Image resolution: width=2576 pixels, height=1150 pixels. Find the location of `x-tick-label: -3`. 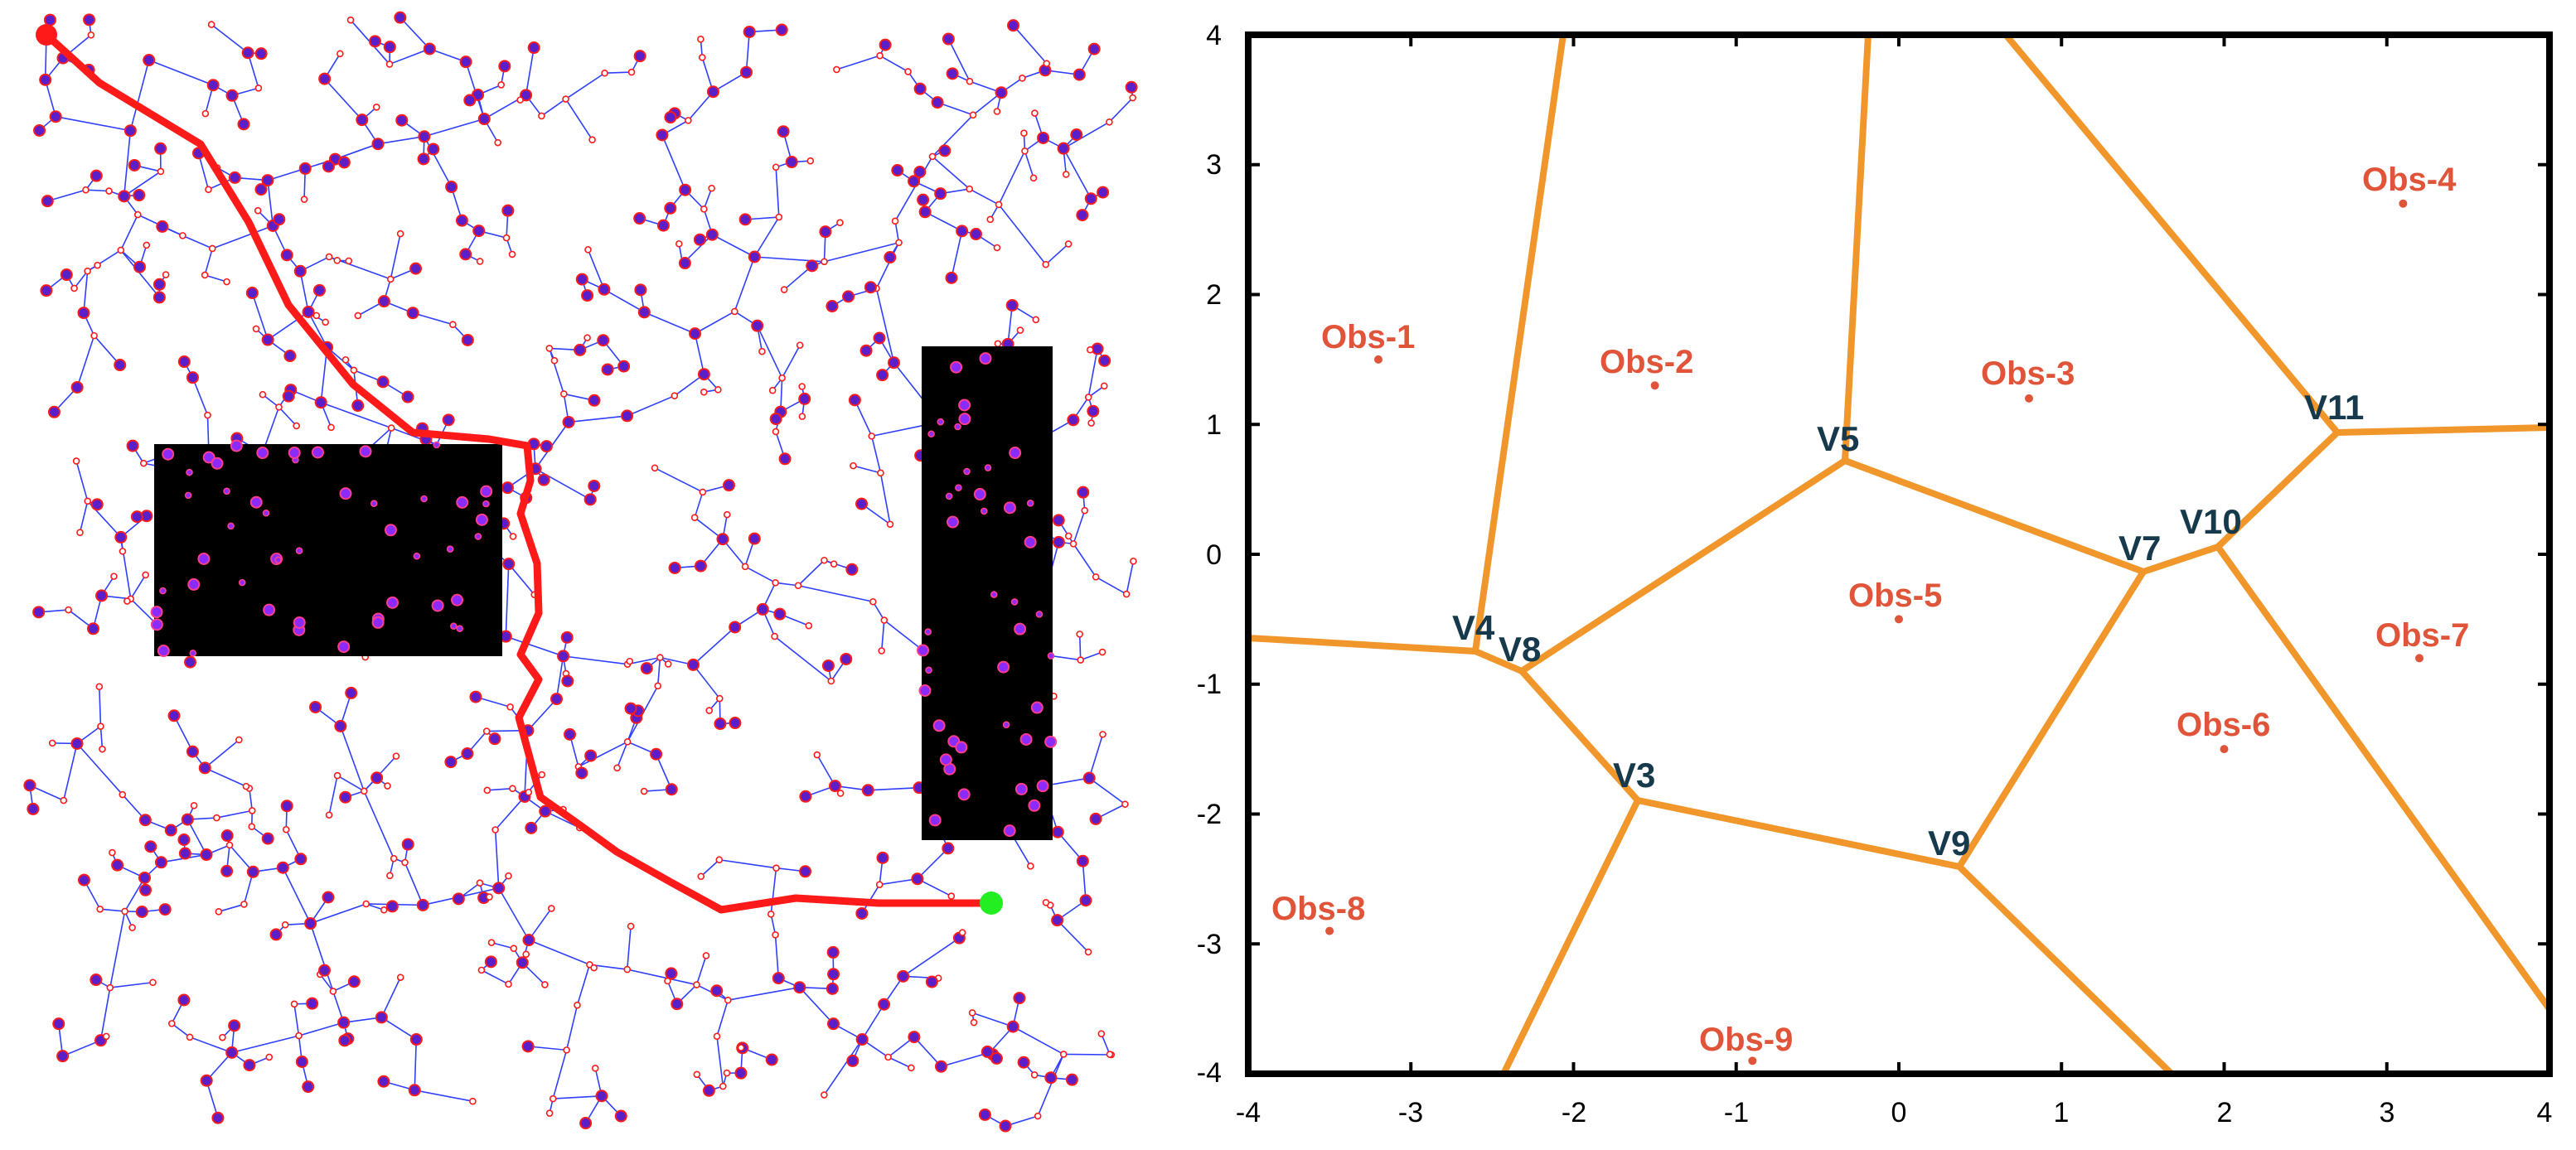

x-tick-label: -3 is located at coordinates (1410, 1112).